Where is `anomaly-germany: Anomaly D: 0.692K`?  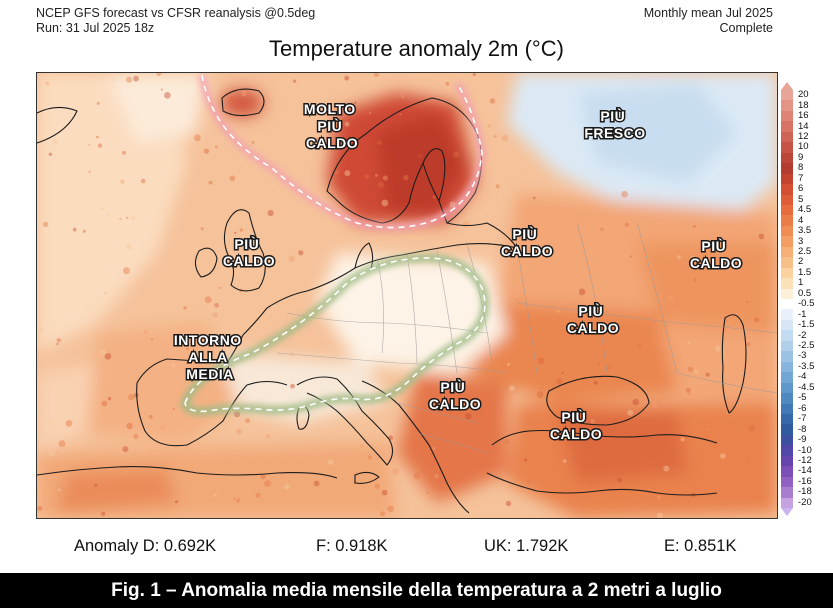 anomaly-germany: Anomaly D: 0.692K is located at coordinates (145, 546).